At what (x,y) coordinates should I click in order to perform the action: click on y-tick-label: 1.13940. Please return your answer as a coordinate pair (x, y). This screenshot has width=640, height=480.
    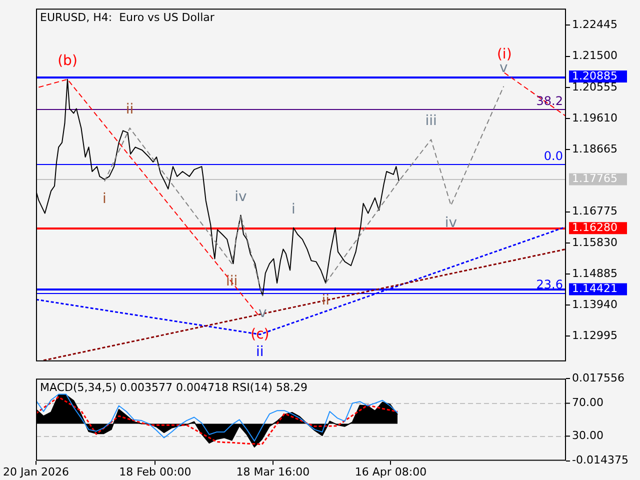
    Looking at the image, I should click on (595, 304).